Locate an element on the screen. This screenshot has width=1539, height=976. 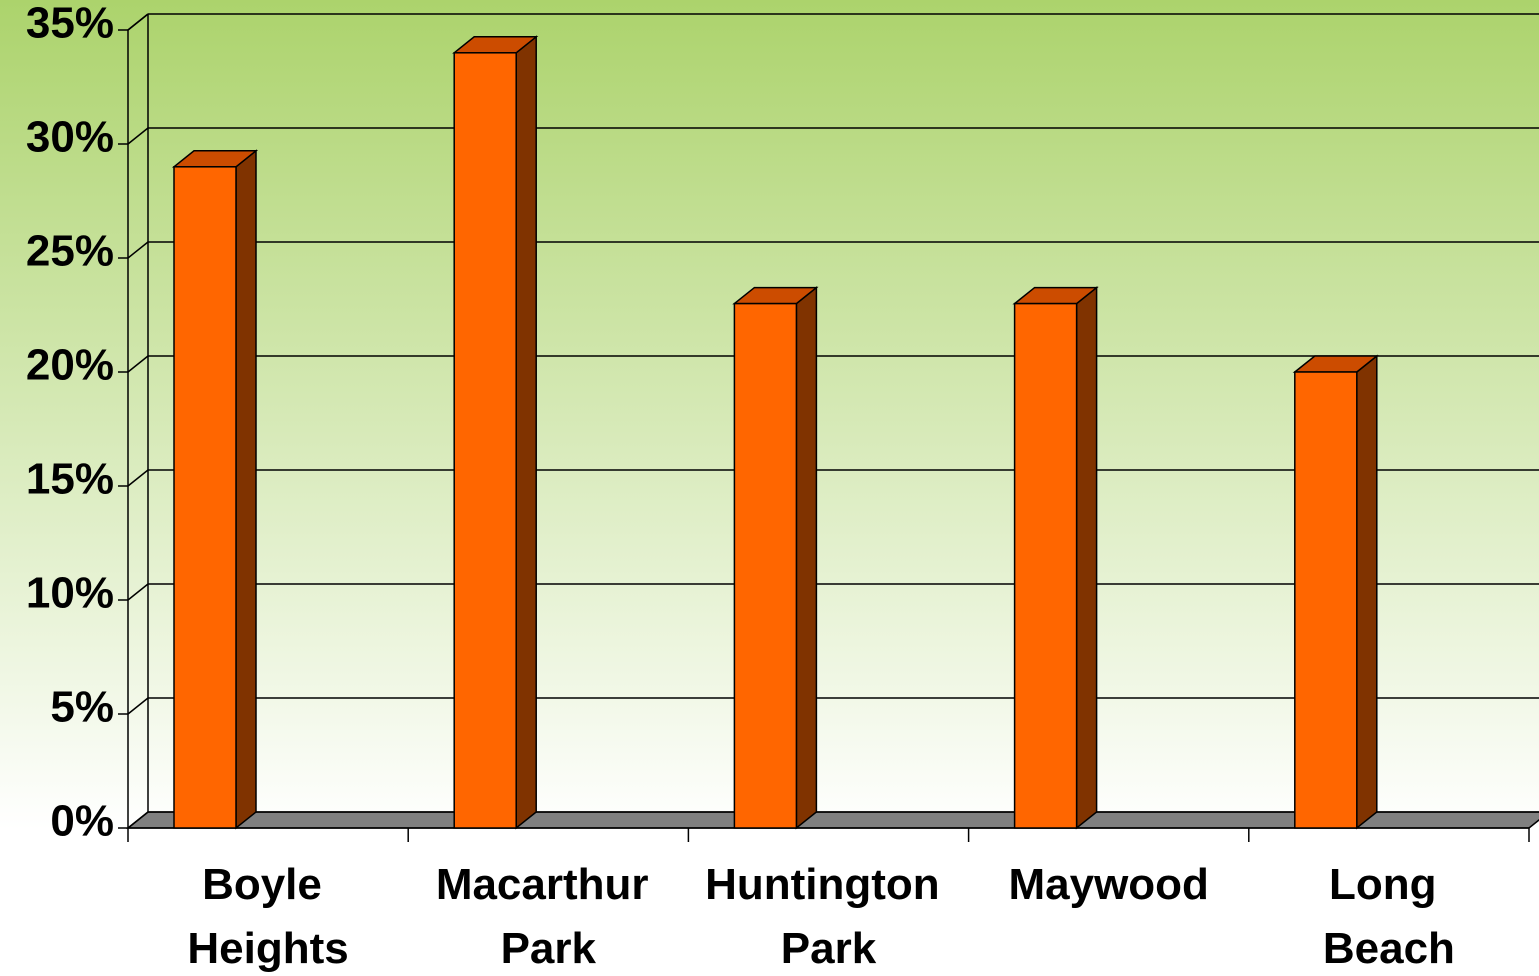
y-tick-label: 30% is located at coordinates (70, 137).